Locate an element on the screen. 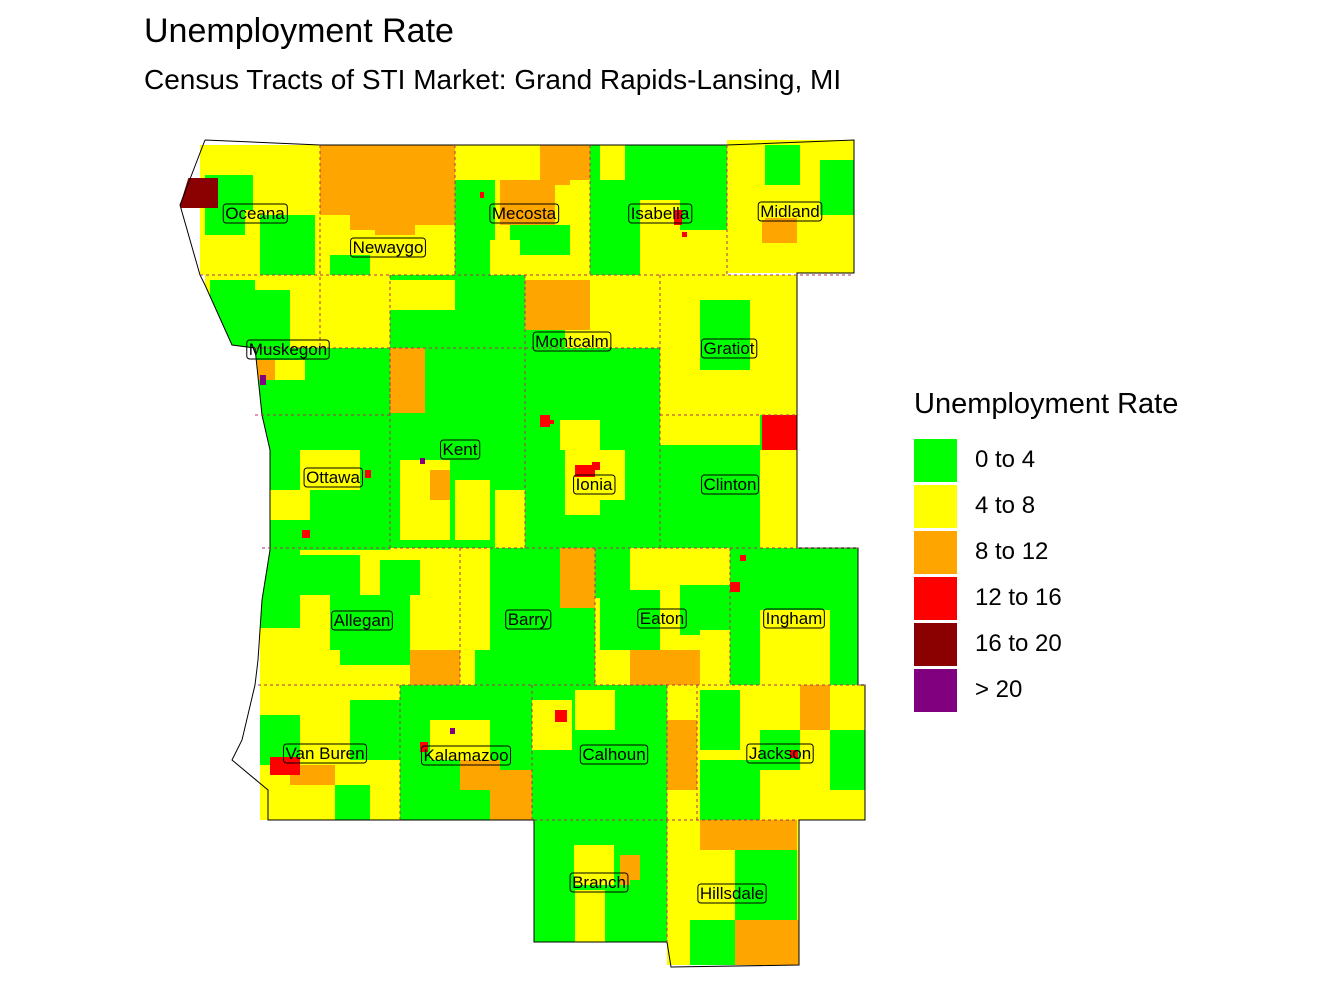  legend-item: 0 to 4 is located at coordinates (1046, 460).